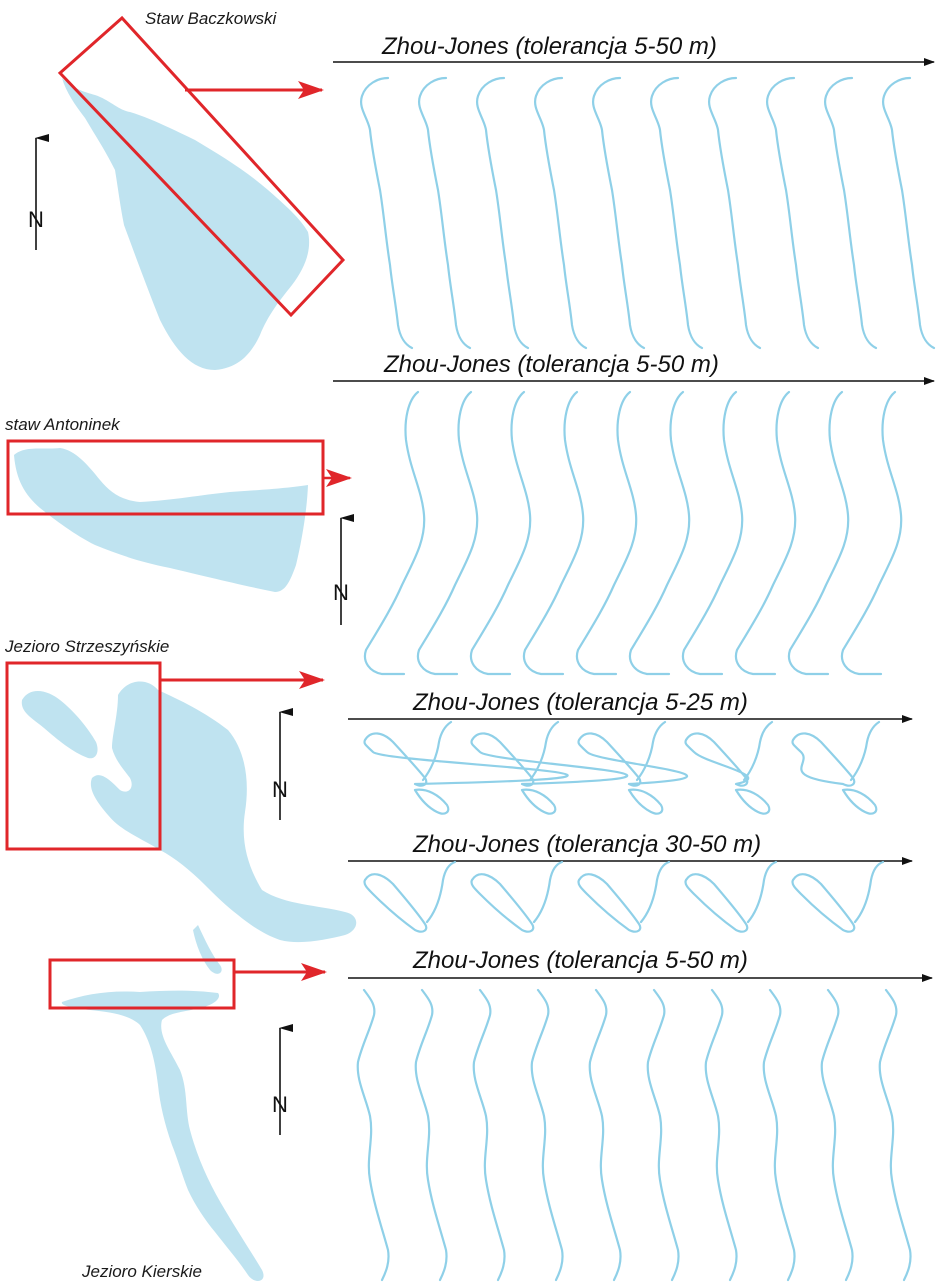 The height and width of the screenshot is (1288, 938). What do you see at coordinates (280, 1104) in the screenshot?
I see `north-label-4: N` at bounding box center [280, 1104].